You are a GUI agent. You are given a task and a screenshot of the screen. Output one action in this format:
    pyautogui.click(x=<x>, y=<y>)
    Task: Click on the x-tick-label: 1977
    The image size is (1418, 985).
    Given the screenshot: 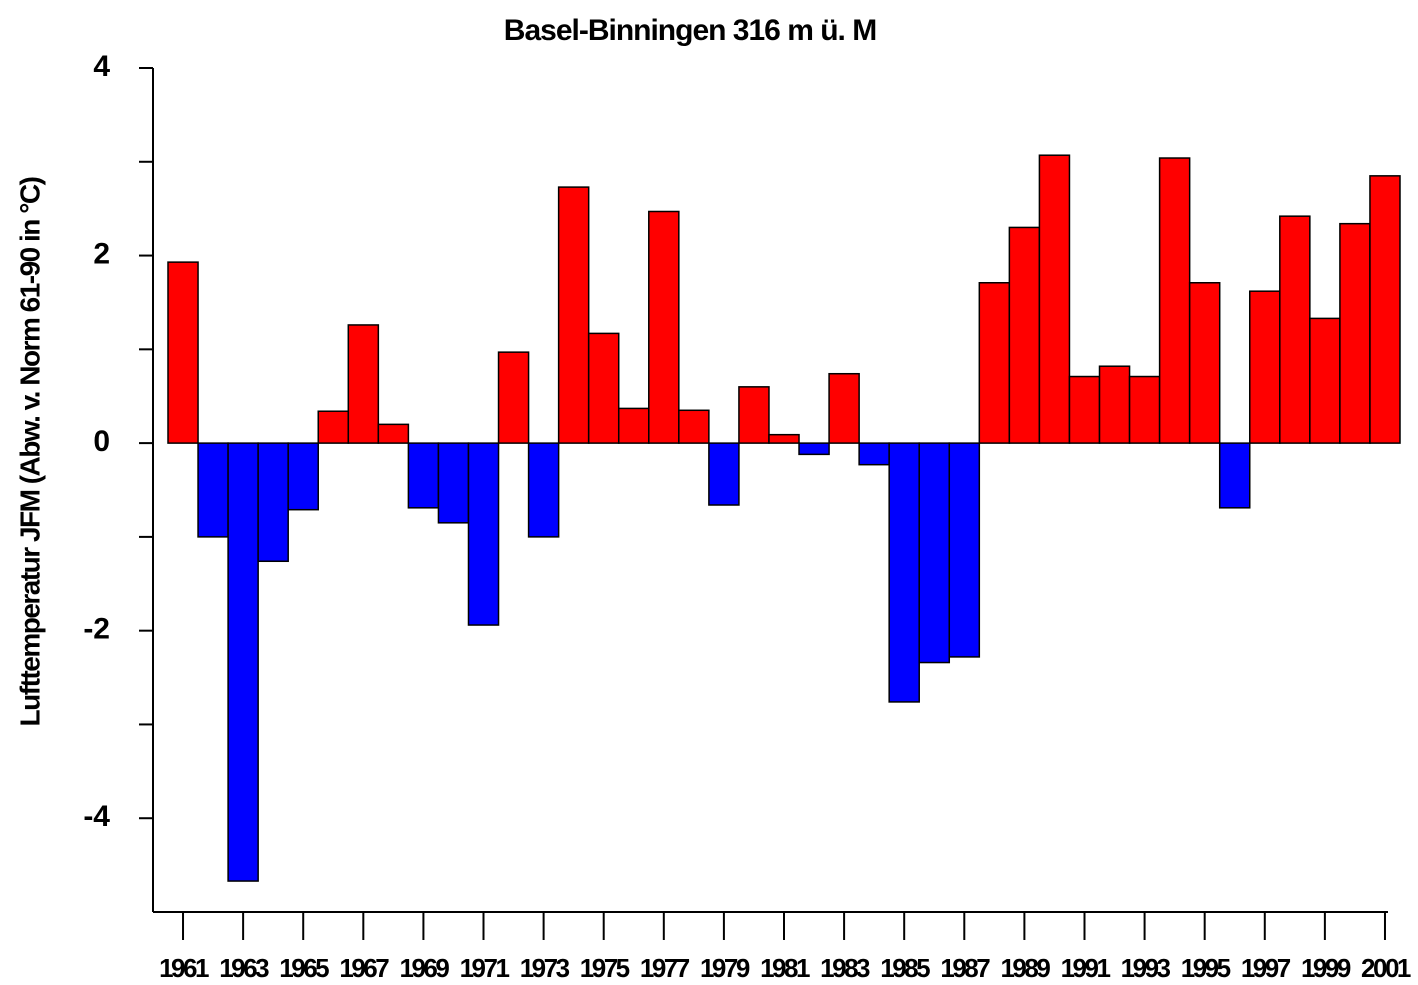 What is the action you would take?
    pyautogui.click(x=665, y=968)
    